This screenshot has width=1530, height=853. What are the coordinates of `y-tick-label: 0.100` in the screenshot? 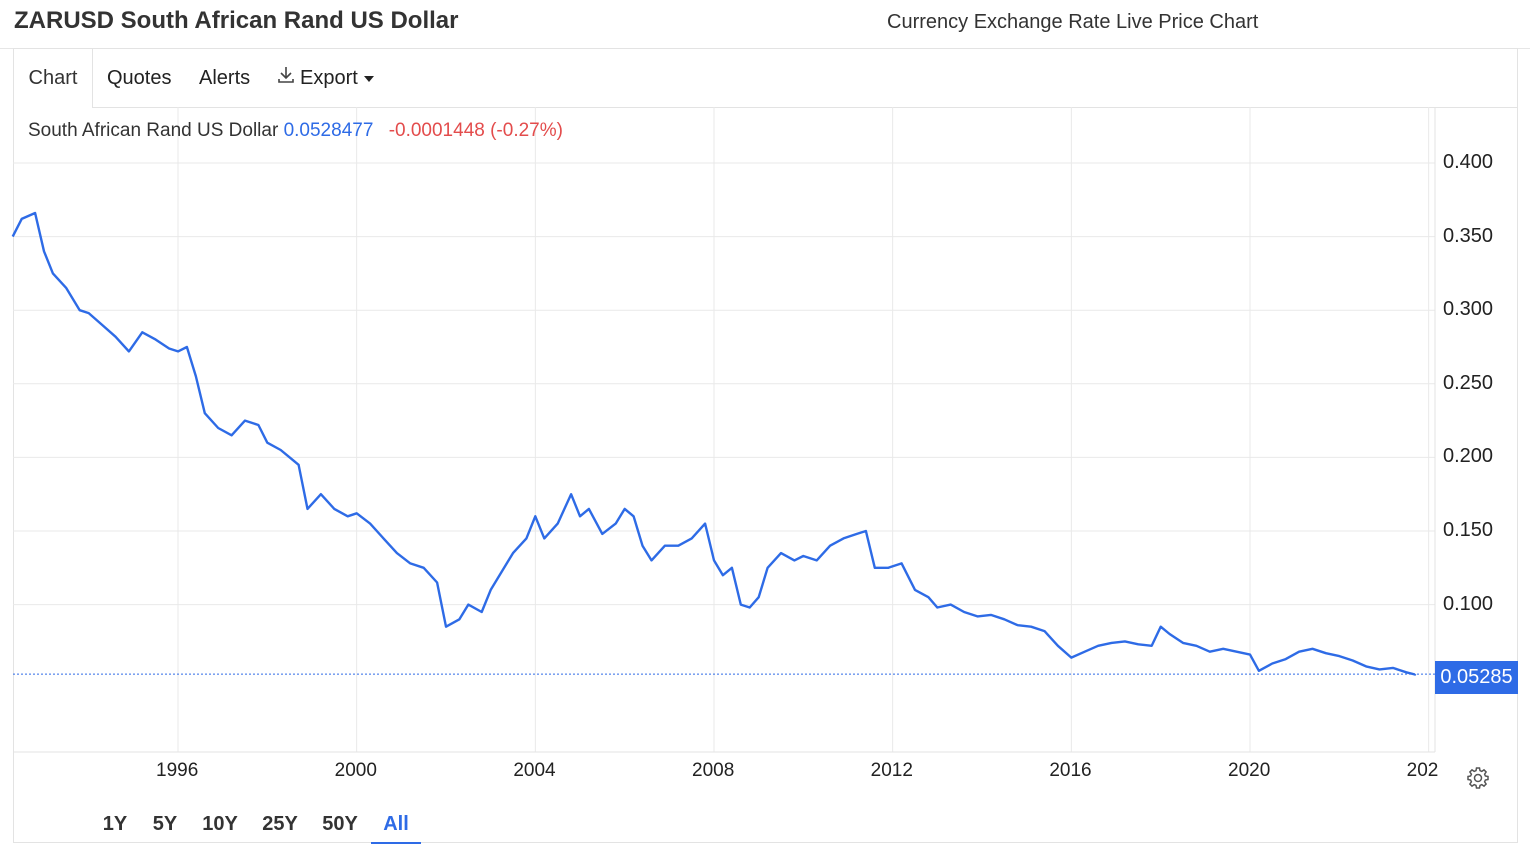 It's located at (1468, 603).